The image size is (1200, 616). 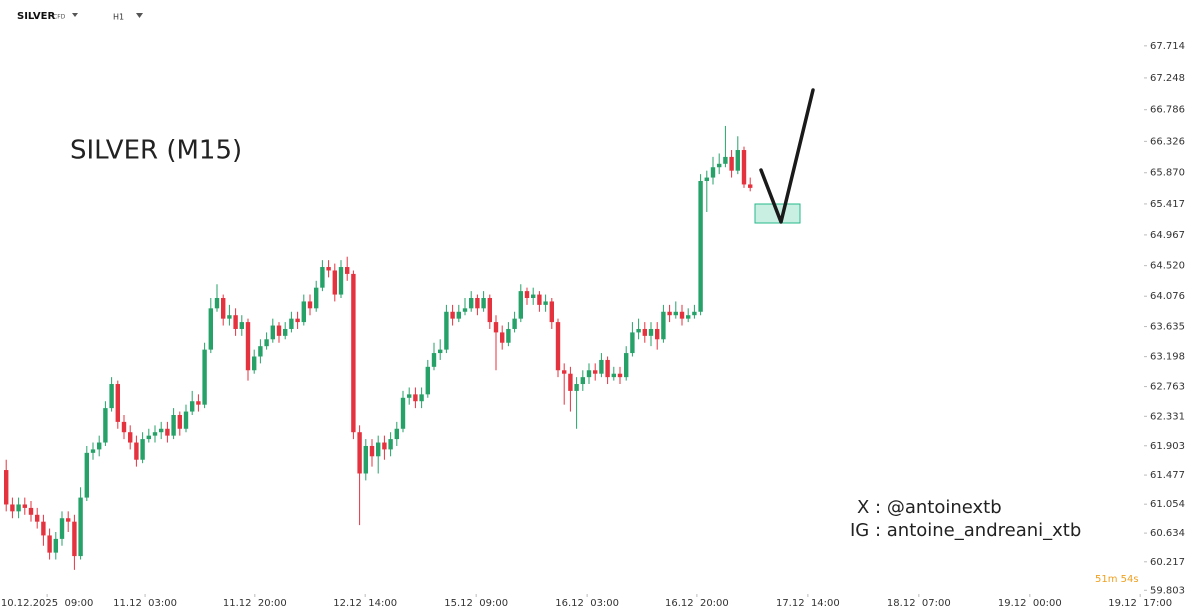 I want to click on interval-dropdown, so click(x=139, y=15).